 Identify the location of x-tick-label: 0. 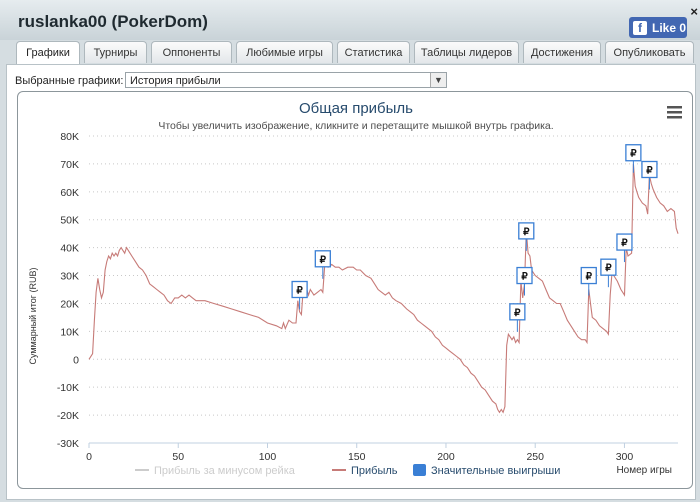
(89, 457).